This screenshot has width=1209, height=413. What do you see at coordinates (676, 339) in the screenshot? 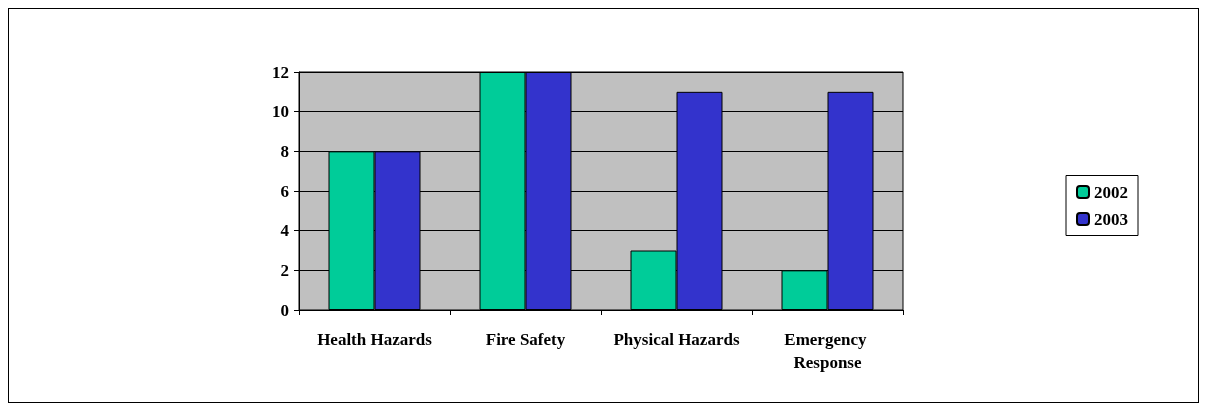
I see `x-tick-label: Physical Hazards` at bounding box center [676, 339].